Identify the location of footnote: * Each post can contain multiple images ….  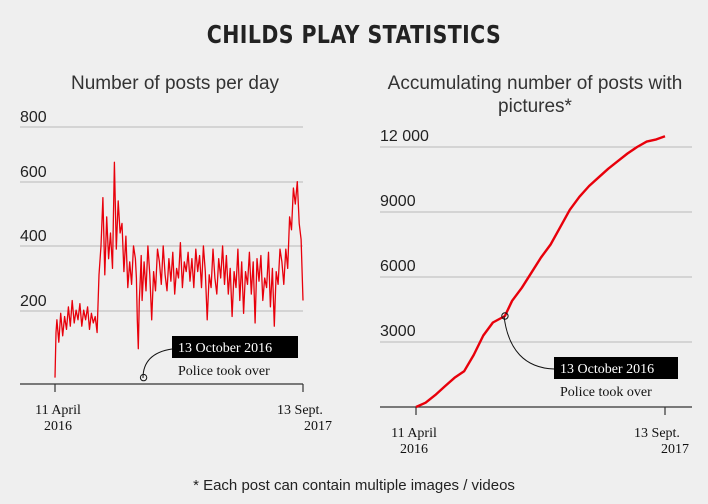
(354, 485).